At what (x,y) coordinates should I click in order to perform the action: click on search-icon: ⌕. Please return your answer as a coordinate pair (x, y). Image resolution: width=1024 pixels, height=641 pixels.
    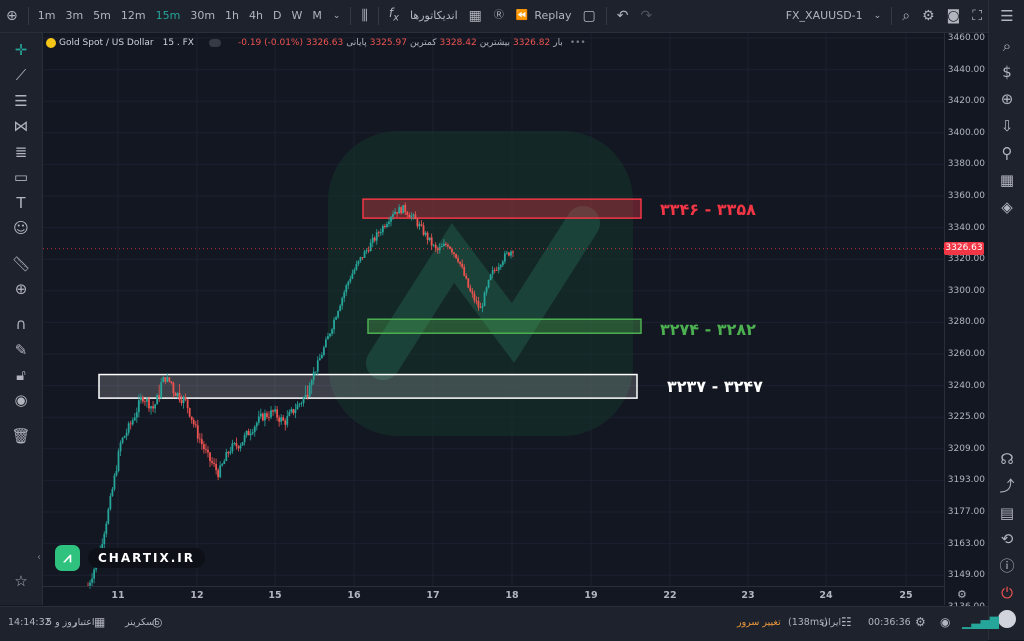
    Looking at the image, I should click on (906, 16).